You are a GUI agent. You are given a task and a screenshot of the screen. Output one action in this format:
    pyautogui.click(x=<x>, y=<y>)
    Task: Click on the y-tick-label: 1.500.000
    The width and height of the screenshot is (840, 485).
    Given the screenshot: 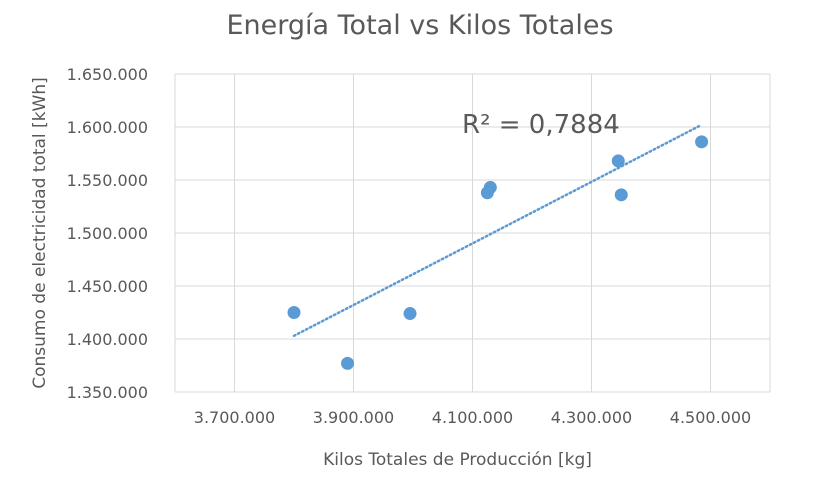 What is the action you would take?
    pyautogui.click(x=107, y=233)
    